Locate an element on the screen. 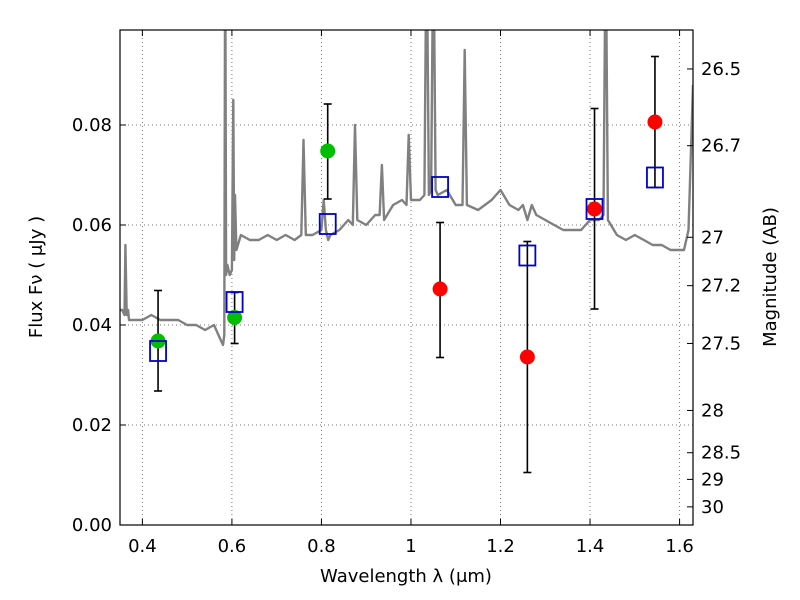  y-tick-label: 0.08 is located at coordinates (92, 125).